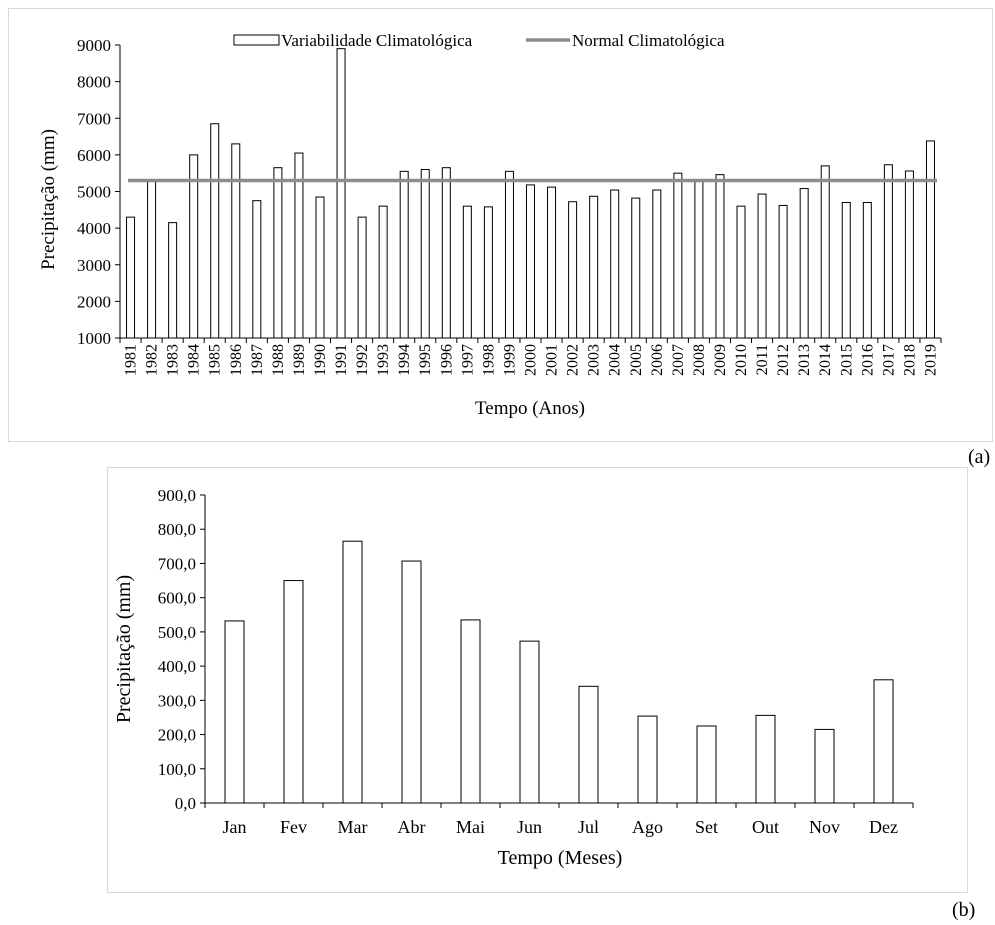 Image resolution: width=995 pixels, height=925 pixels. I want to click on x-tick-label: Fev, so click(293, 827).